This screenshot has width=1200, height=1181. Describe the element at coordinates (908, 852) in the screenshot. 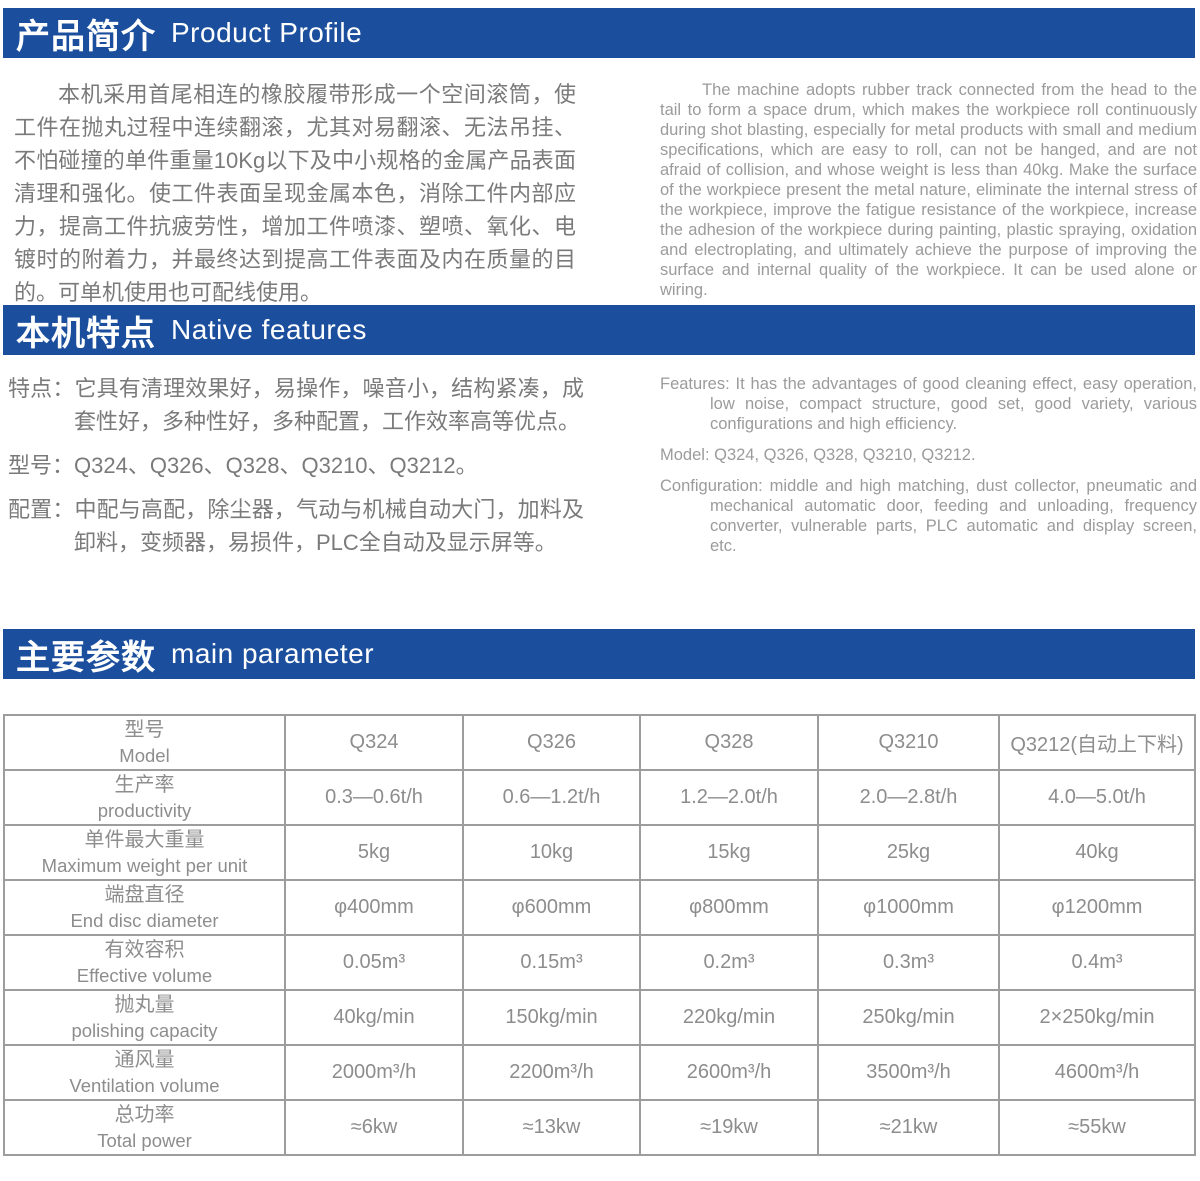

I see `param-cell: 25kg` at that location.